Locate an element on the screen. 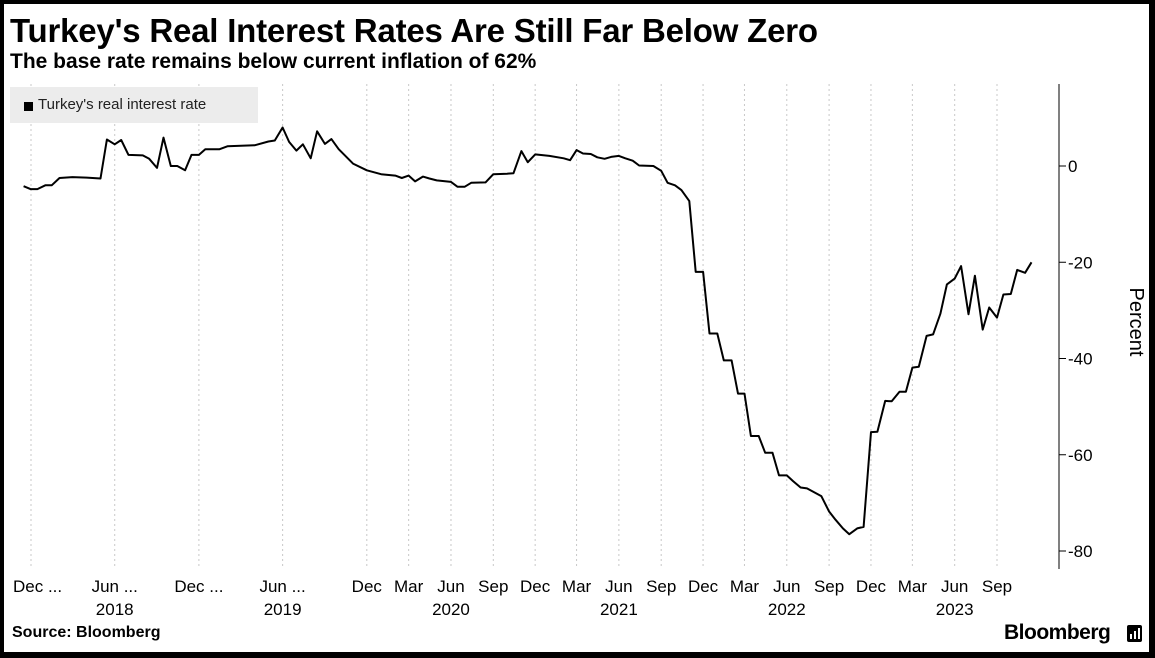 This screenshot has width=1155, height=658. x-tick-year-label: 2018 is located at coordinates (115, 609).